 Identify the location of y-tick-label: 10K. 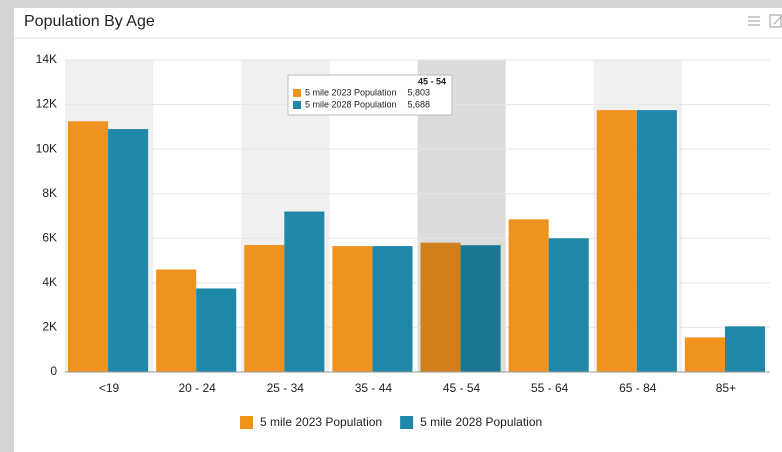
(46, 148).